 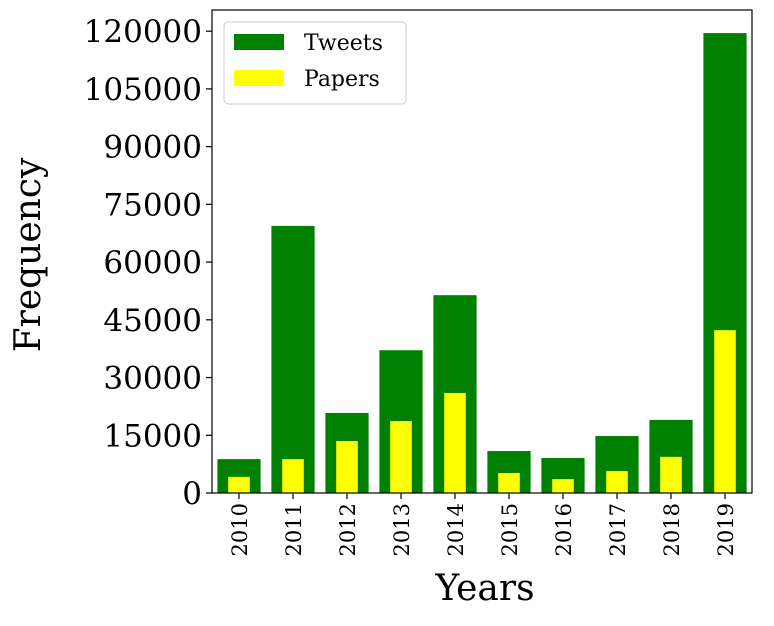 I want to click on y-tick-label: 75000, so click(x=152, y=205).